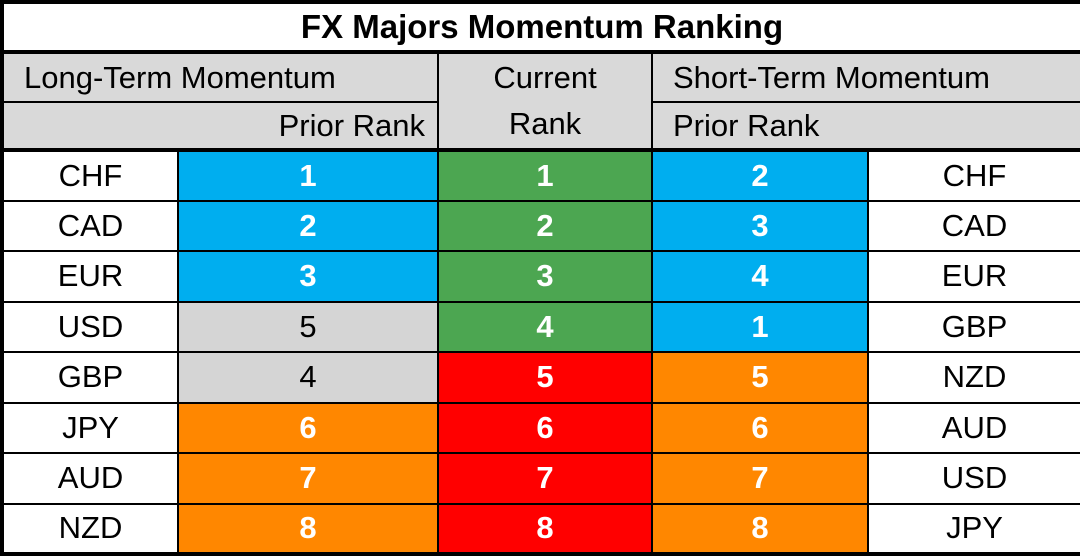 This screenshot has height=556, width=1080. Describe the element at coordinates (308, 478) in the screenshot. I see `rank-cell-long-term-prior: 7` at that location.